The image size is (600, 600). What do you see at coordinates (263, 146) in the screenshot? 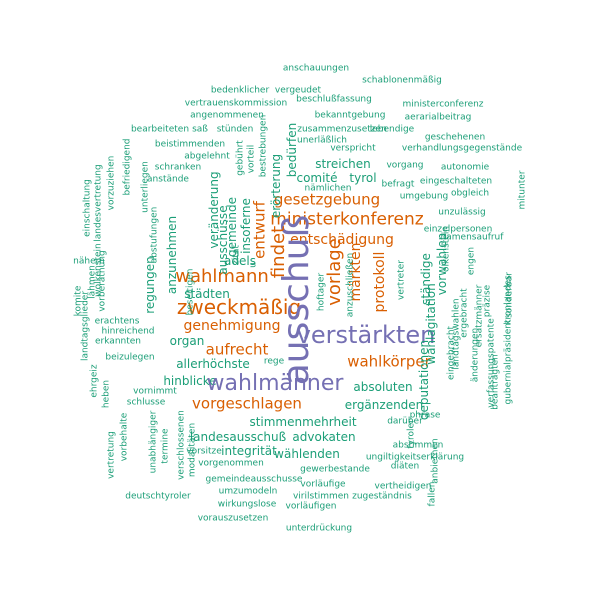
I see `word-vertical: bestrebungen` at bounding box center [263, 146].